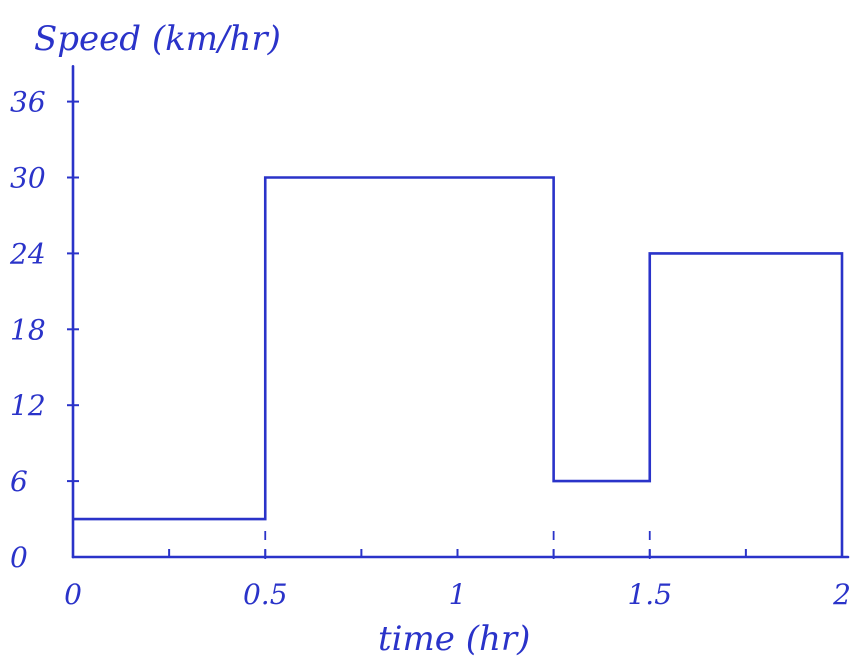  What do you see at coordinates (841, 594) in the screenshot?
I see `x-tick-label: 2` at bounding box center [841, 594].